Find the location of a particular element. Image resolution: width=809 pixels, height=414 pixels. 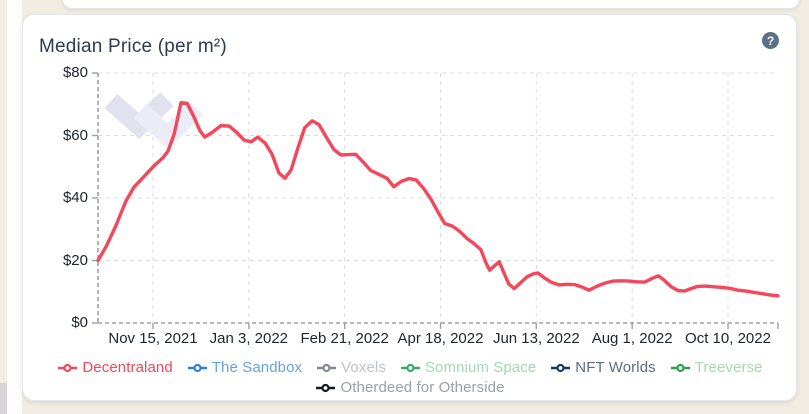

legend-item-label: Treeverse is located at coordinates (728, 367).